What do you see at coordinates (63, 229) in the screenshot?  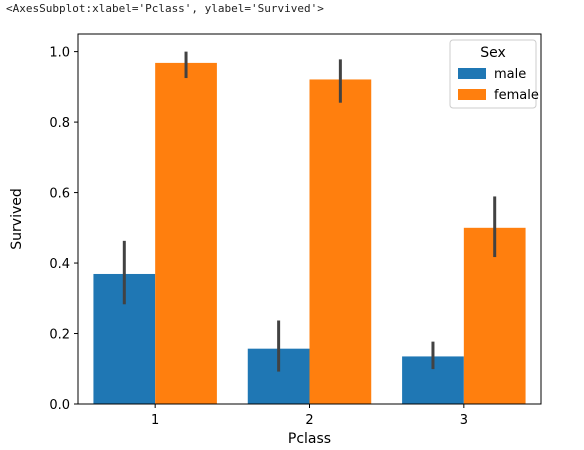 I see `y-axis-ticks: 0.0 0.2 0.4 0.6 0.8 1.0` at bounding box center [63, 229].